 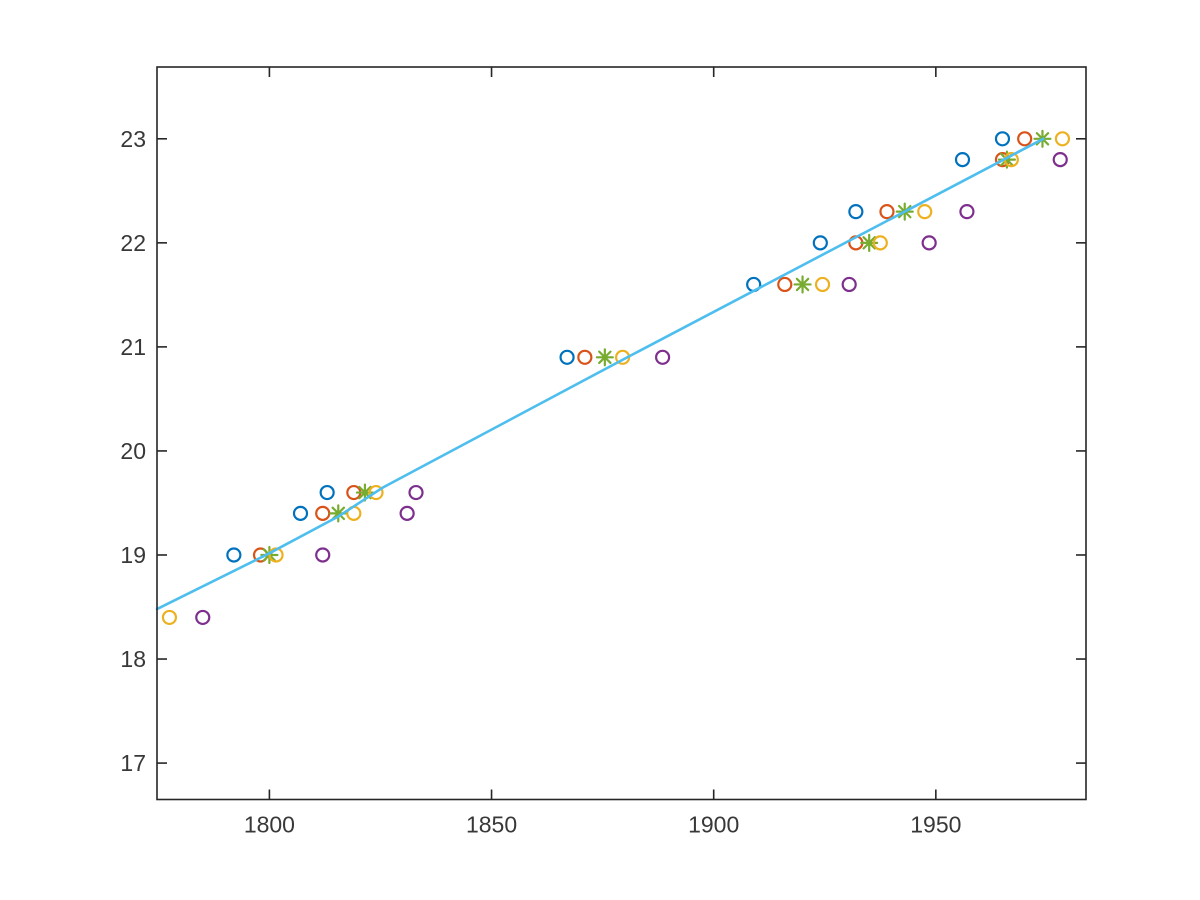 I want to click on y-tick-label: 22, so click(x=133, y=243).